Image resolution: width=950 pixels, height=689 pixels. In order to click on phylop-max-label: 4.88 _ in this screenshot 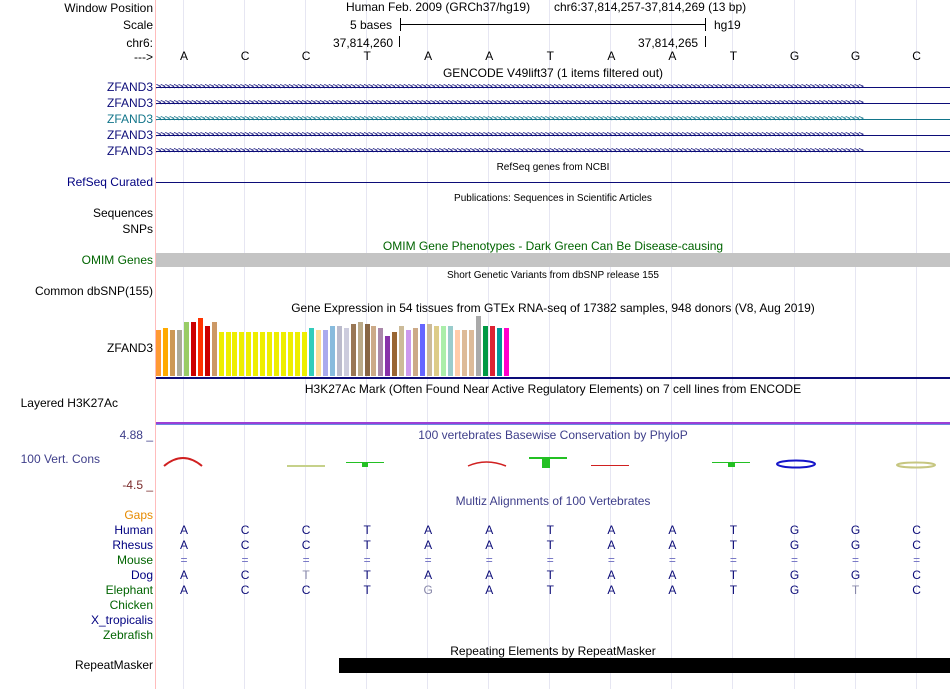, I will do `click(136, 435)`.